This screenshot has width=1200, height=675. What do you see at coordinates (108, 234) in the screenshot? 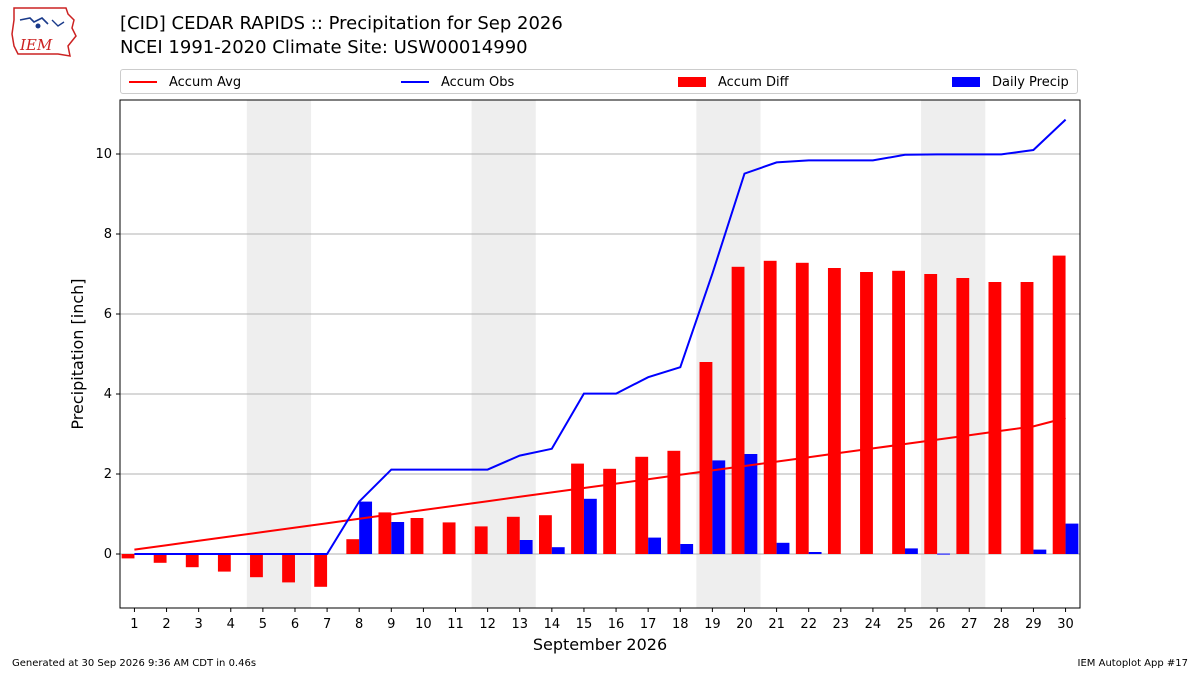
I see `y-tick-label-8: 8` at bounding box center [108, 234].